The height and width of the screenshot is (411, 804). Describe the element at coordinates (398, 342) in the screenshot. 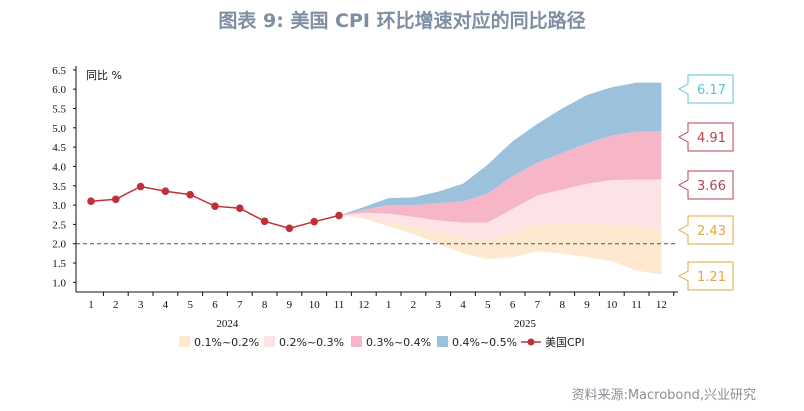

I see `legend-label: 0.3%~0.4%` at that location.